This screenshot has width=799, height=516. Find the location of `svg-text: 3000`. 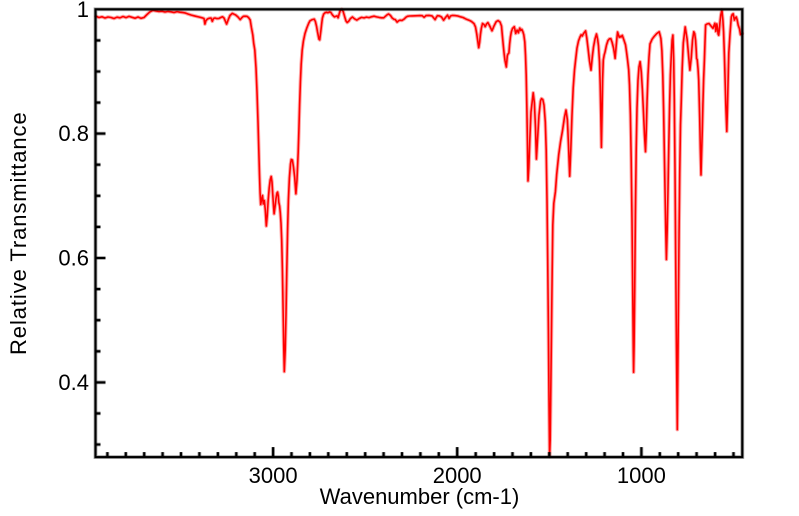

svg-text: 3000 is located at coordinates (273, 475).